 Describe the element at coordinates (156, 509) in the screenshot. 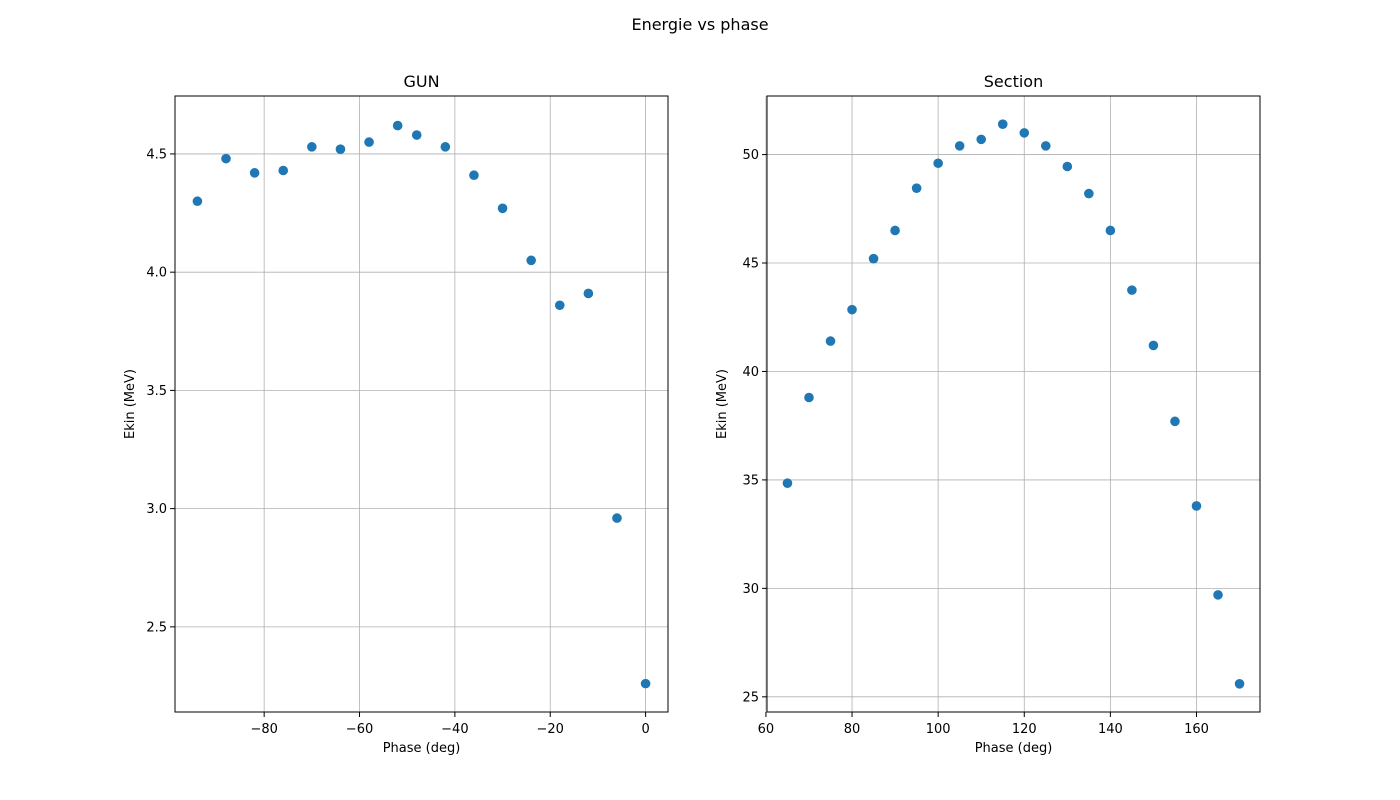

I see `gun-y-tick-label: 3.0` at that location.